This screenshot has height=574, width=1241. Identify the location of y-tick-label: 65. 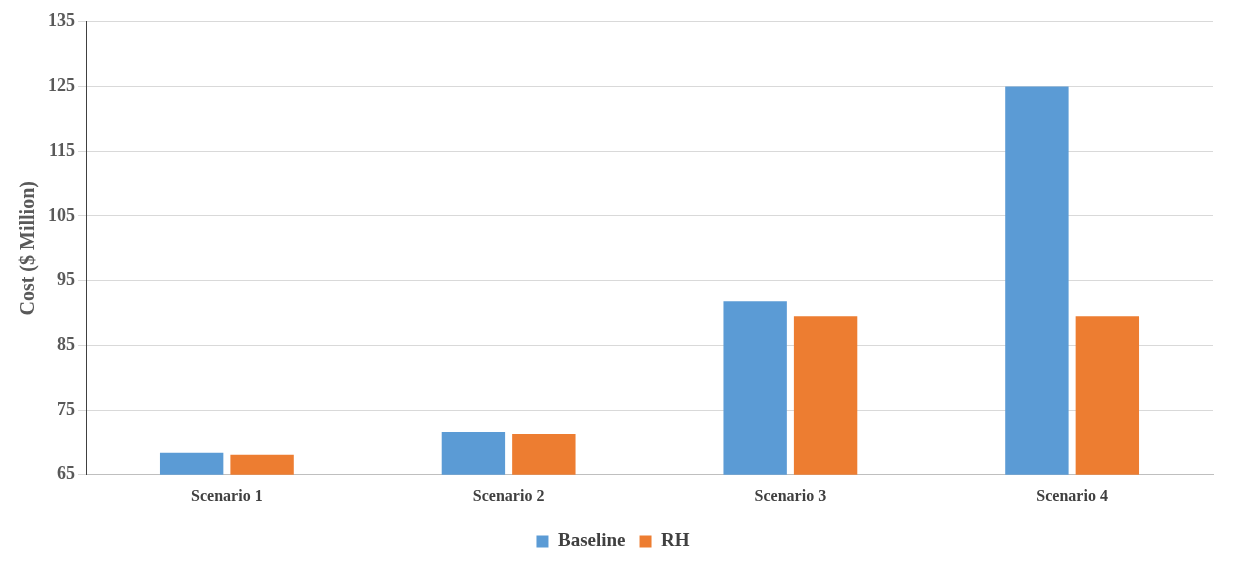
(66, 473).